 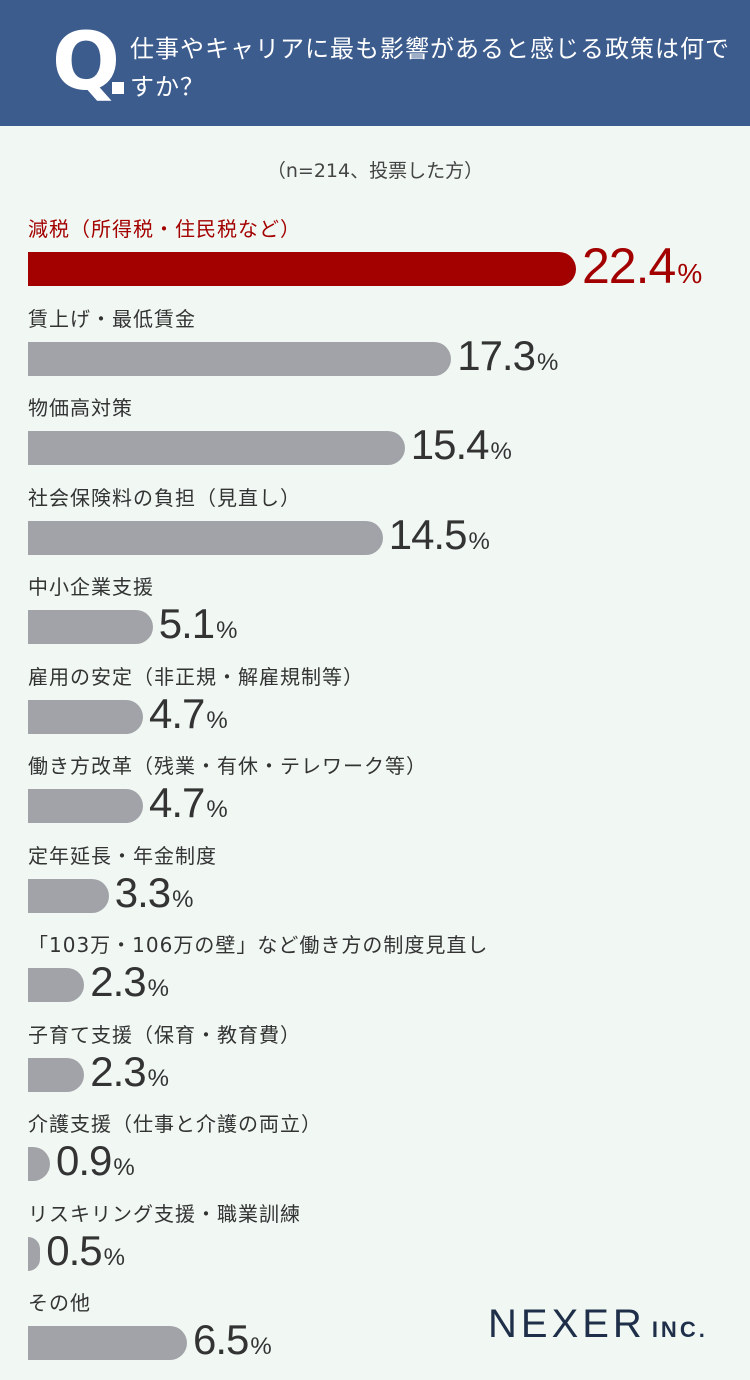 What do you see at coordinates (186, 623) in the screenshot?
I see `value-number: 5.1` at bounding box center [186, 623].